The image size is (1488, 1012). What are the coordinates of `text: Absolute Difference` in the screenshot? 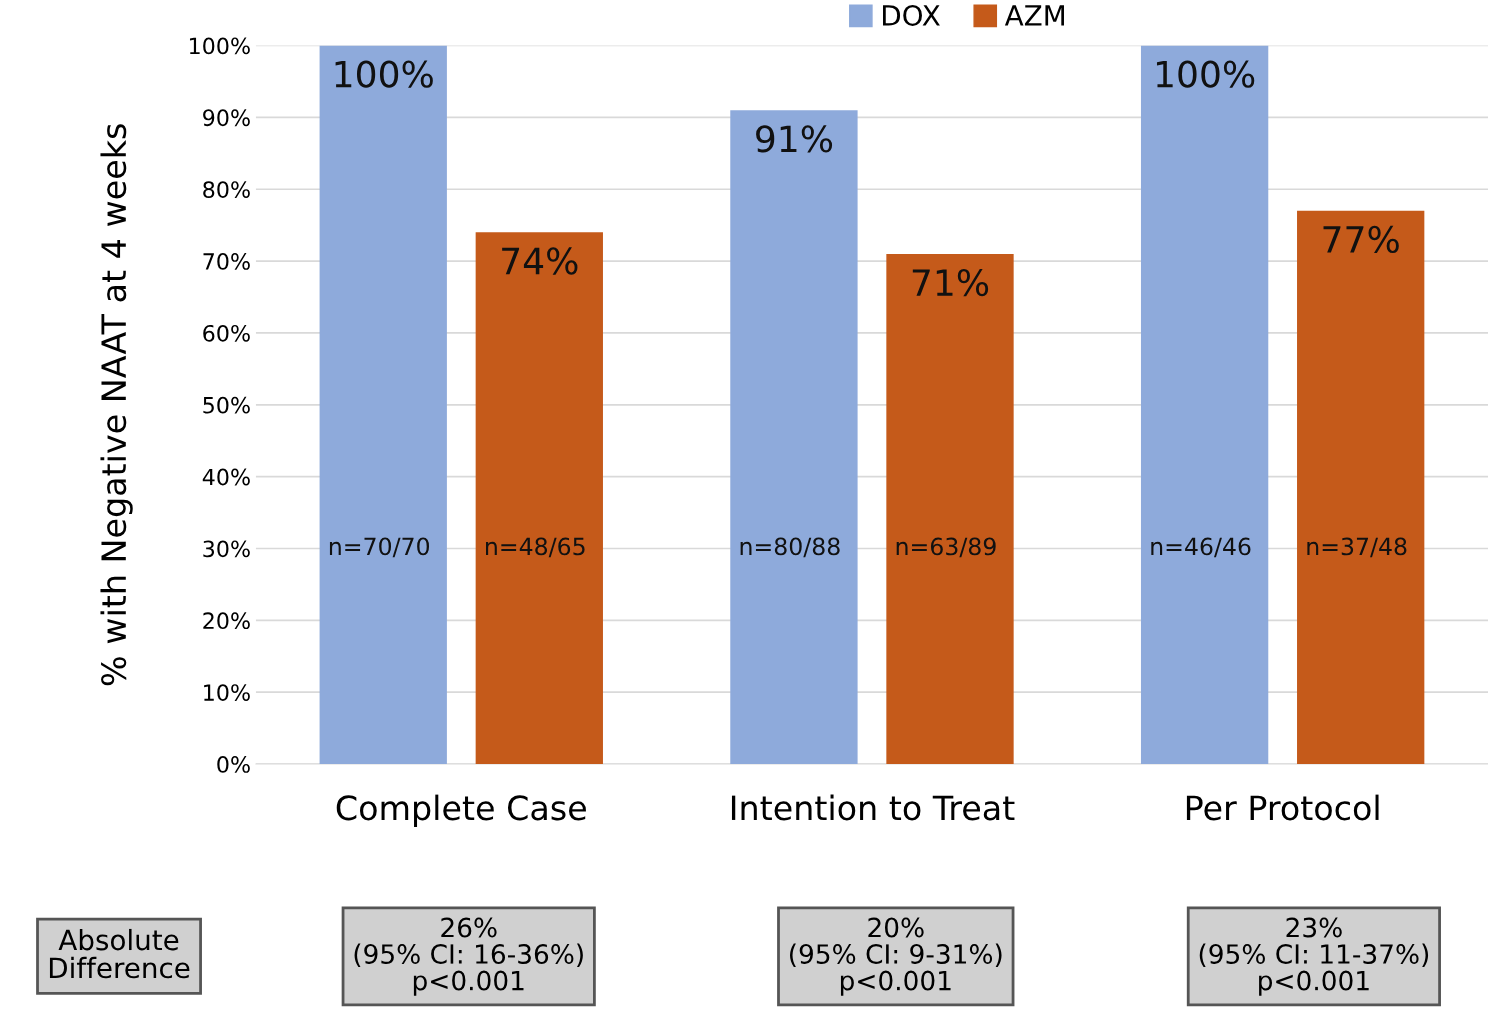 It's located at (119, 953).